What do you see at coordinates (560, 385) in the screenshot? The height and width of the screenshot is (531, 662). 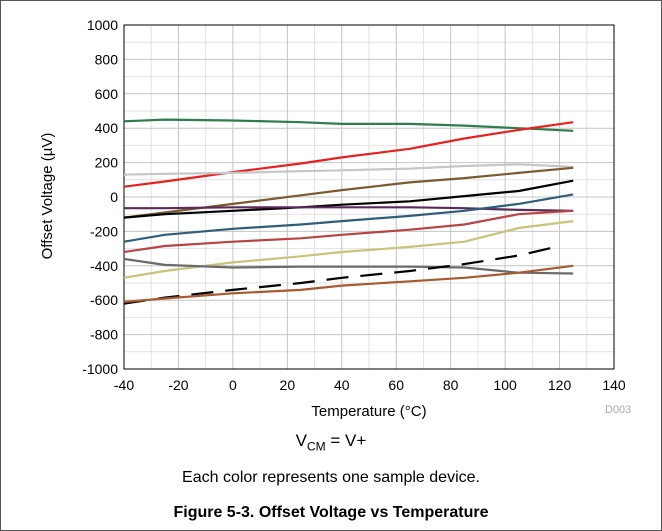 I see `x-tick-label: 120` at bounding box center [560, 385].